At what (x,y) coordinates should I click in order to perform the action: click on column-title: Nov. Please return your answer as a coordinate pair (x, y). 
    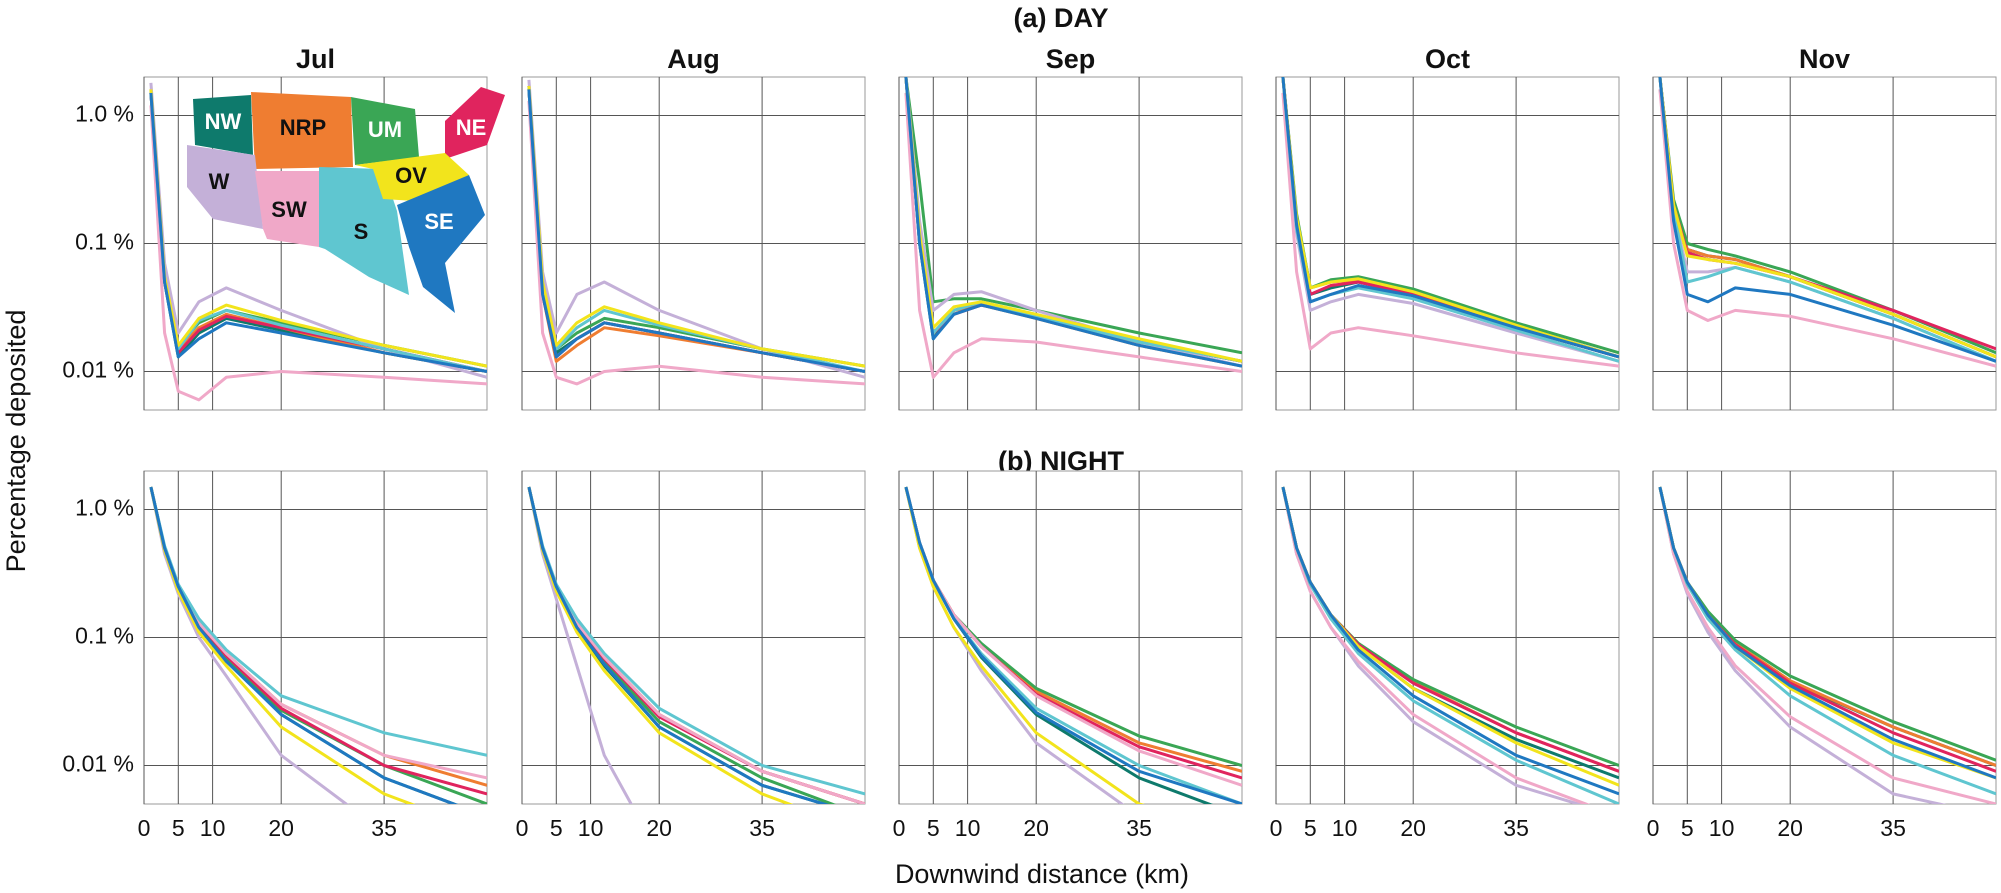
    Looking at the image, I should click on (1824, 59).